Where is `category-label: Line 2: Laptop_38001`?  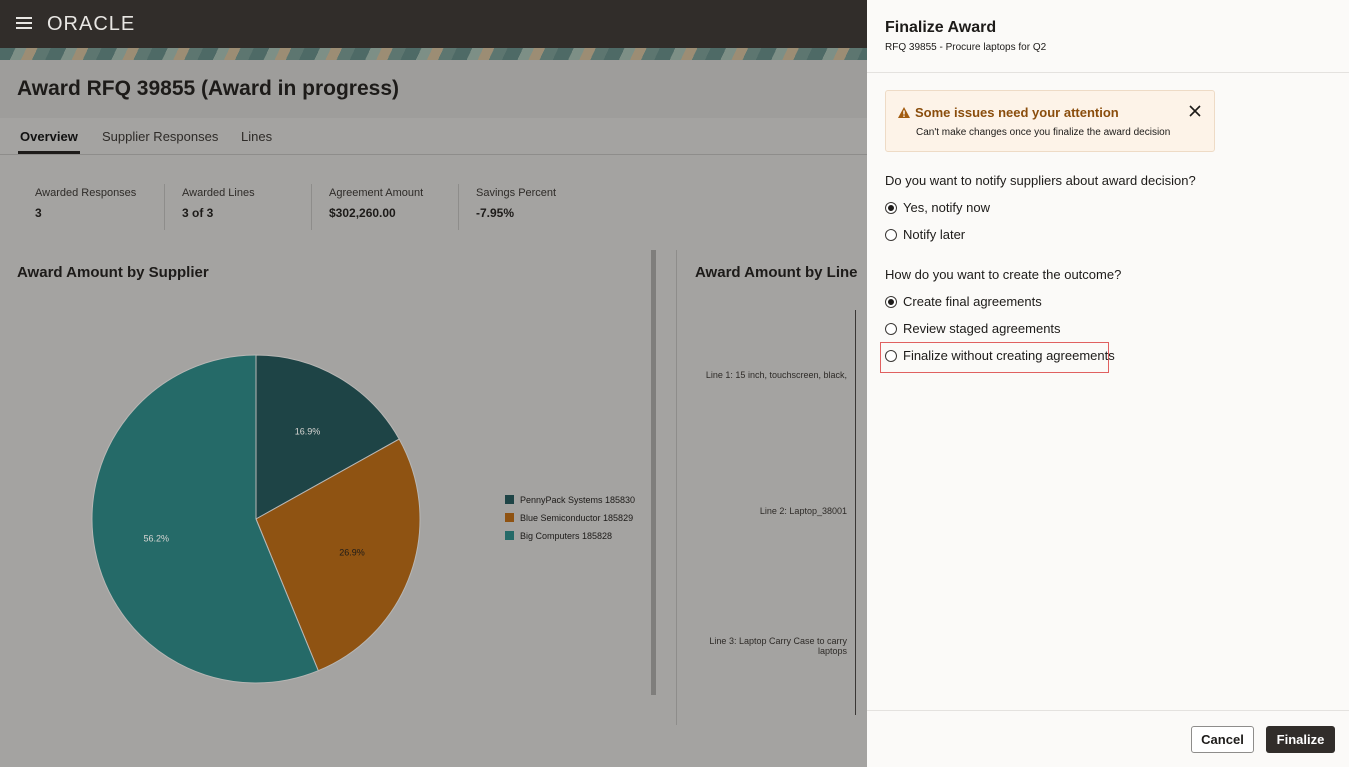 category-label: Line 2: Laptop_38001 is located at coordinates (803, 511).